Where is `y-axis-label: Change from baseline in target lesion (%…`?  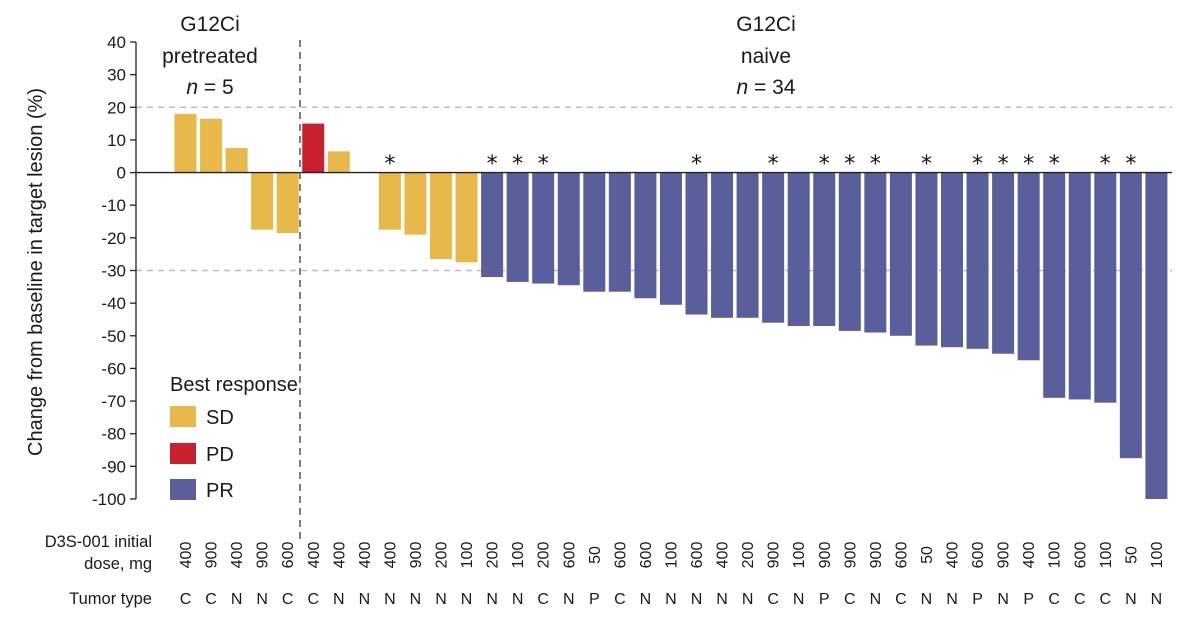 y-axis-label: Change from baseline in target lesion (%… is located at coordinates (36, 272).